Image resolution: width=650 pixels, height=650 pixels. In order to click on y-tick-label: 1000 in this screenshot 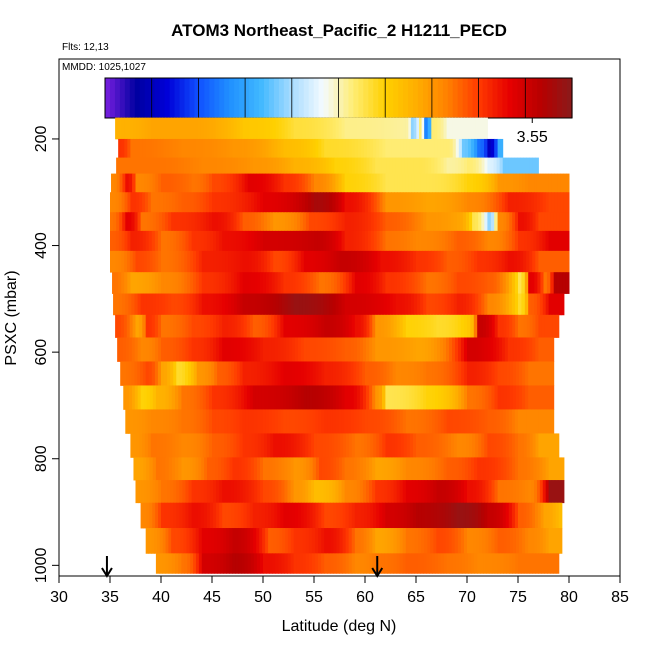, I will do `click(41, 565)`.